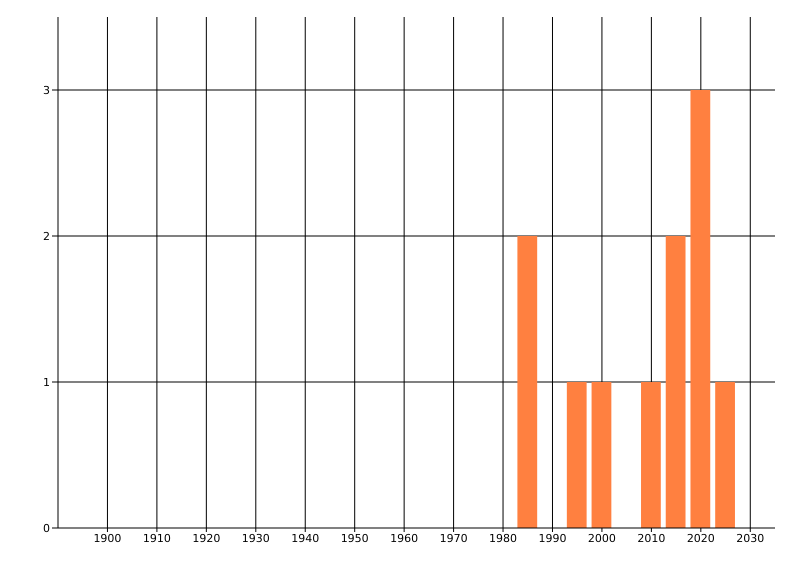 This screenshot has height=576, width=800. What do you see at coordinates (46, 236) in the screenshot?
I see `y-tick-label: 2` at bounding box center [46, 236].